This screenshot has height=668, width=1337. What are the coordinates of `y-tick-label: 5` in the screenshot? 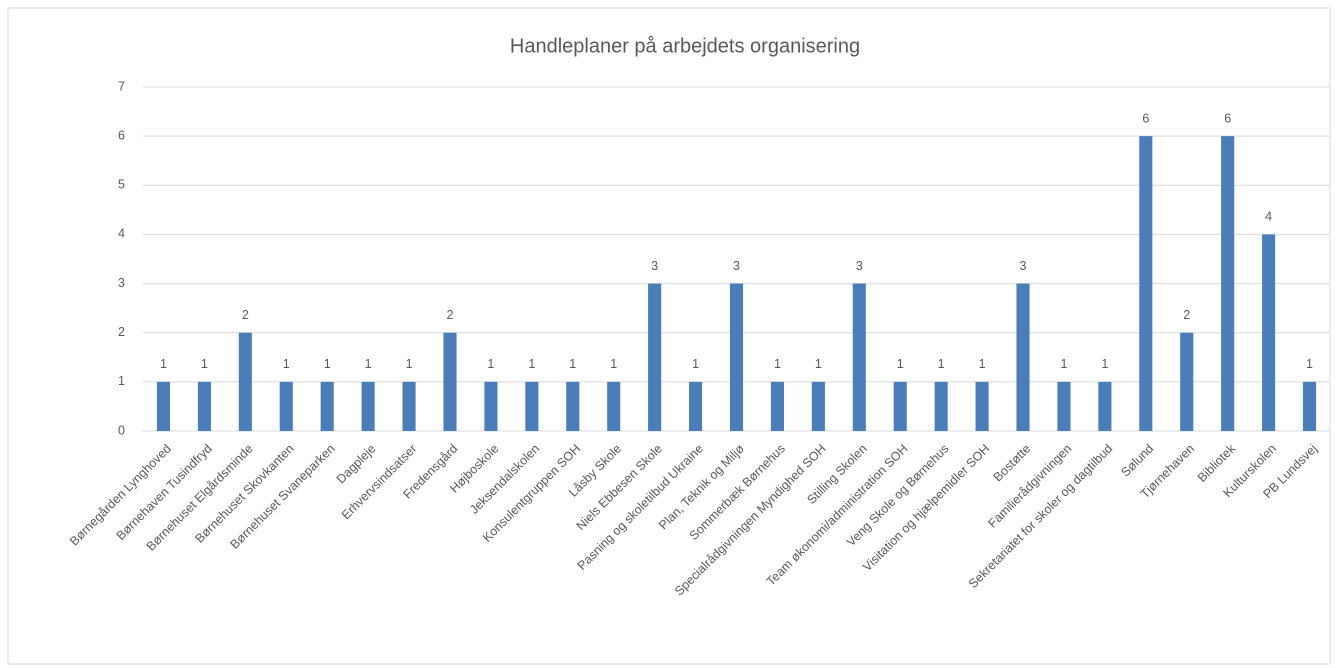 It's located at (121, 185).